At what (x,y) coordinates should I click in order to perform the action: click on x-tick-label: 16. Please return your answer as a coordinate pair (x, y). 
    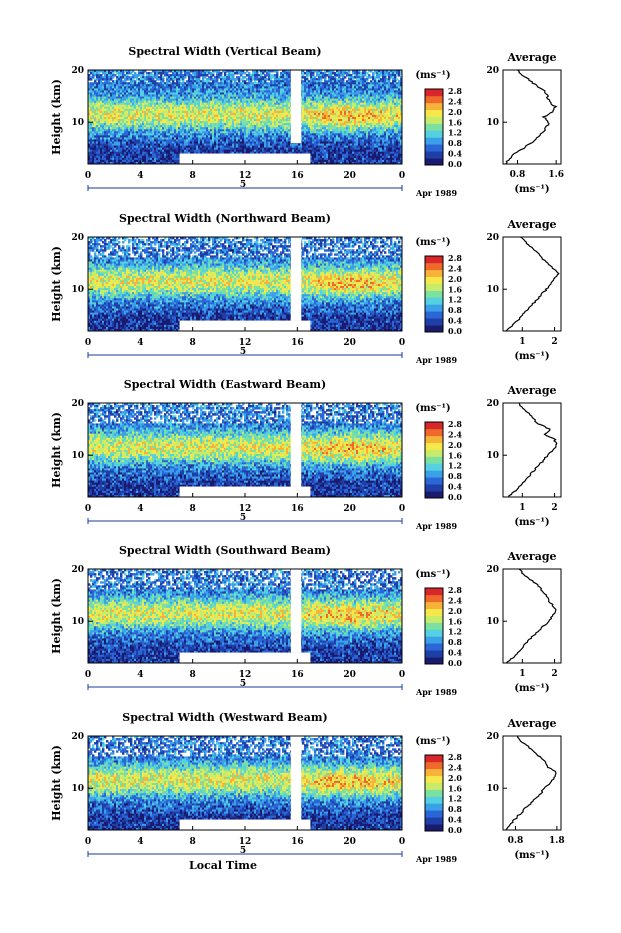
    Looking at the image, I should click on (297, 675).